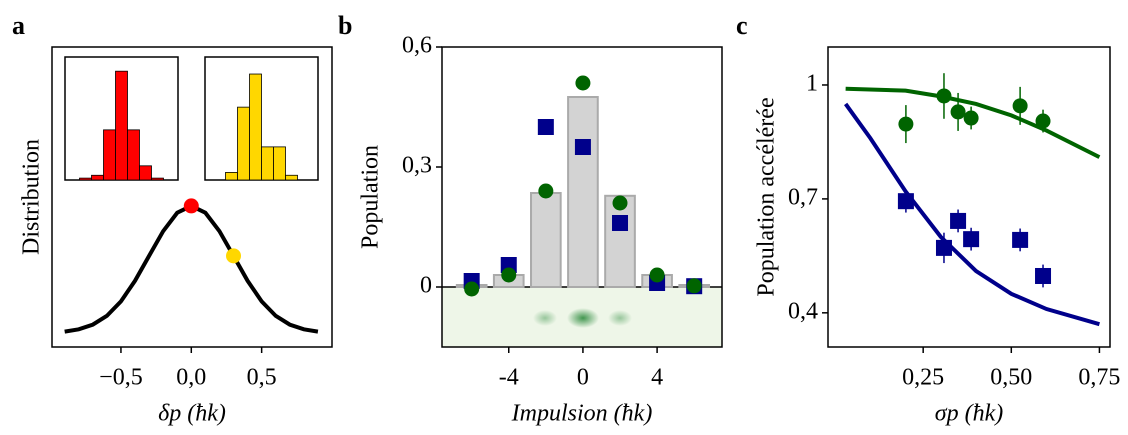 Image resolution: width=1128 pixels, height=435 pixels. What do you see at coordinates (509, 378) in the screenshot?
I see `x-tick-label: -4` at bounding box center [509, 378].